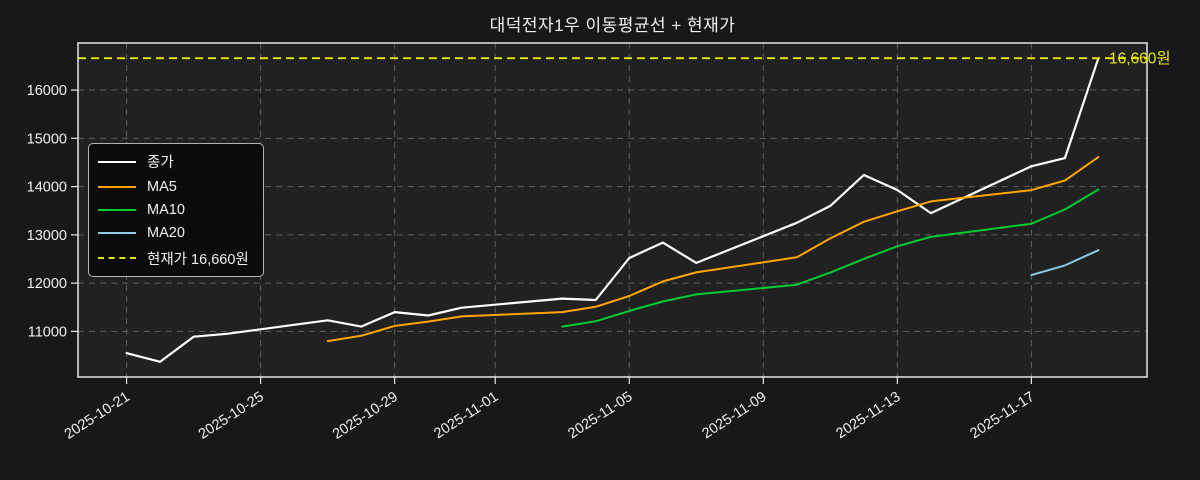 The height and width of the screenshot is (480, 1200). I want to click on y-tick-label: 13000, so click(47, 236).